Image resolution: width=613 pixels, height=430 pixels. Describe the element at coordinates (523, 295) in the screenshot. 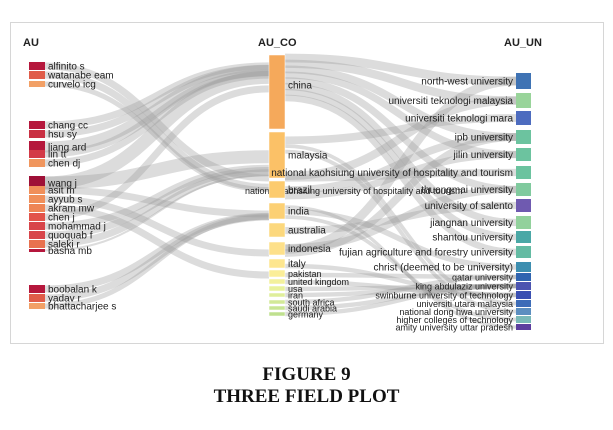

I see `university-node-swinburne-university-of-technology` at that location.